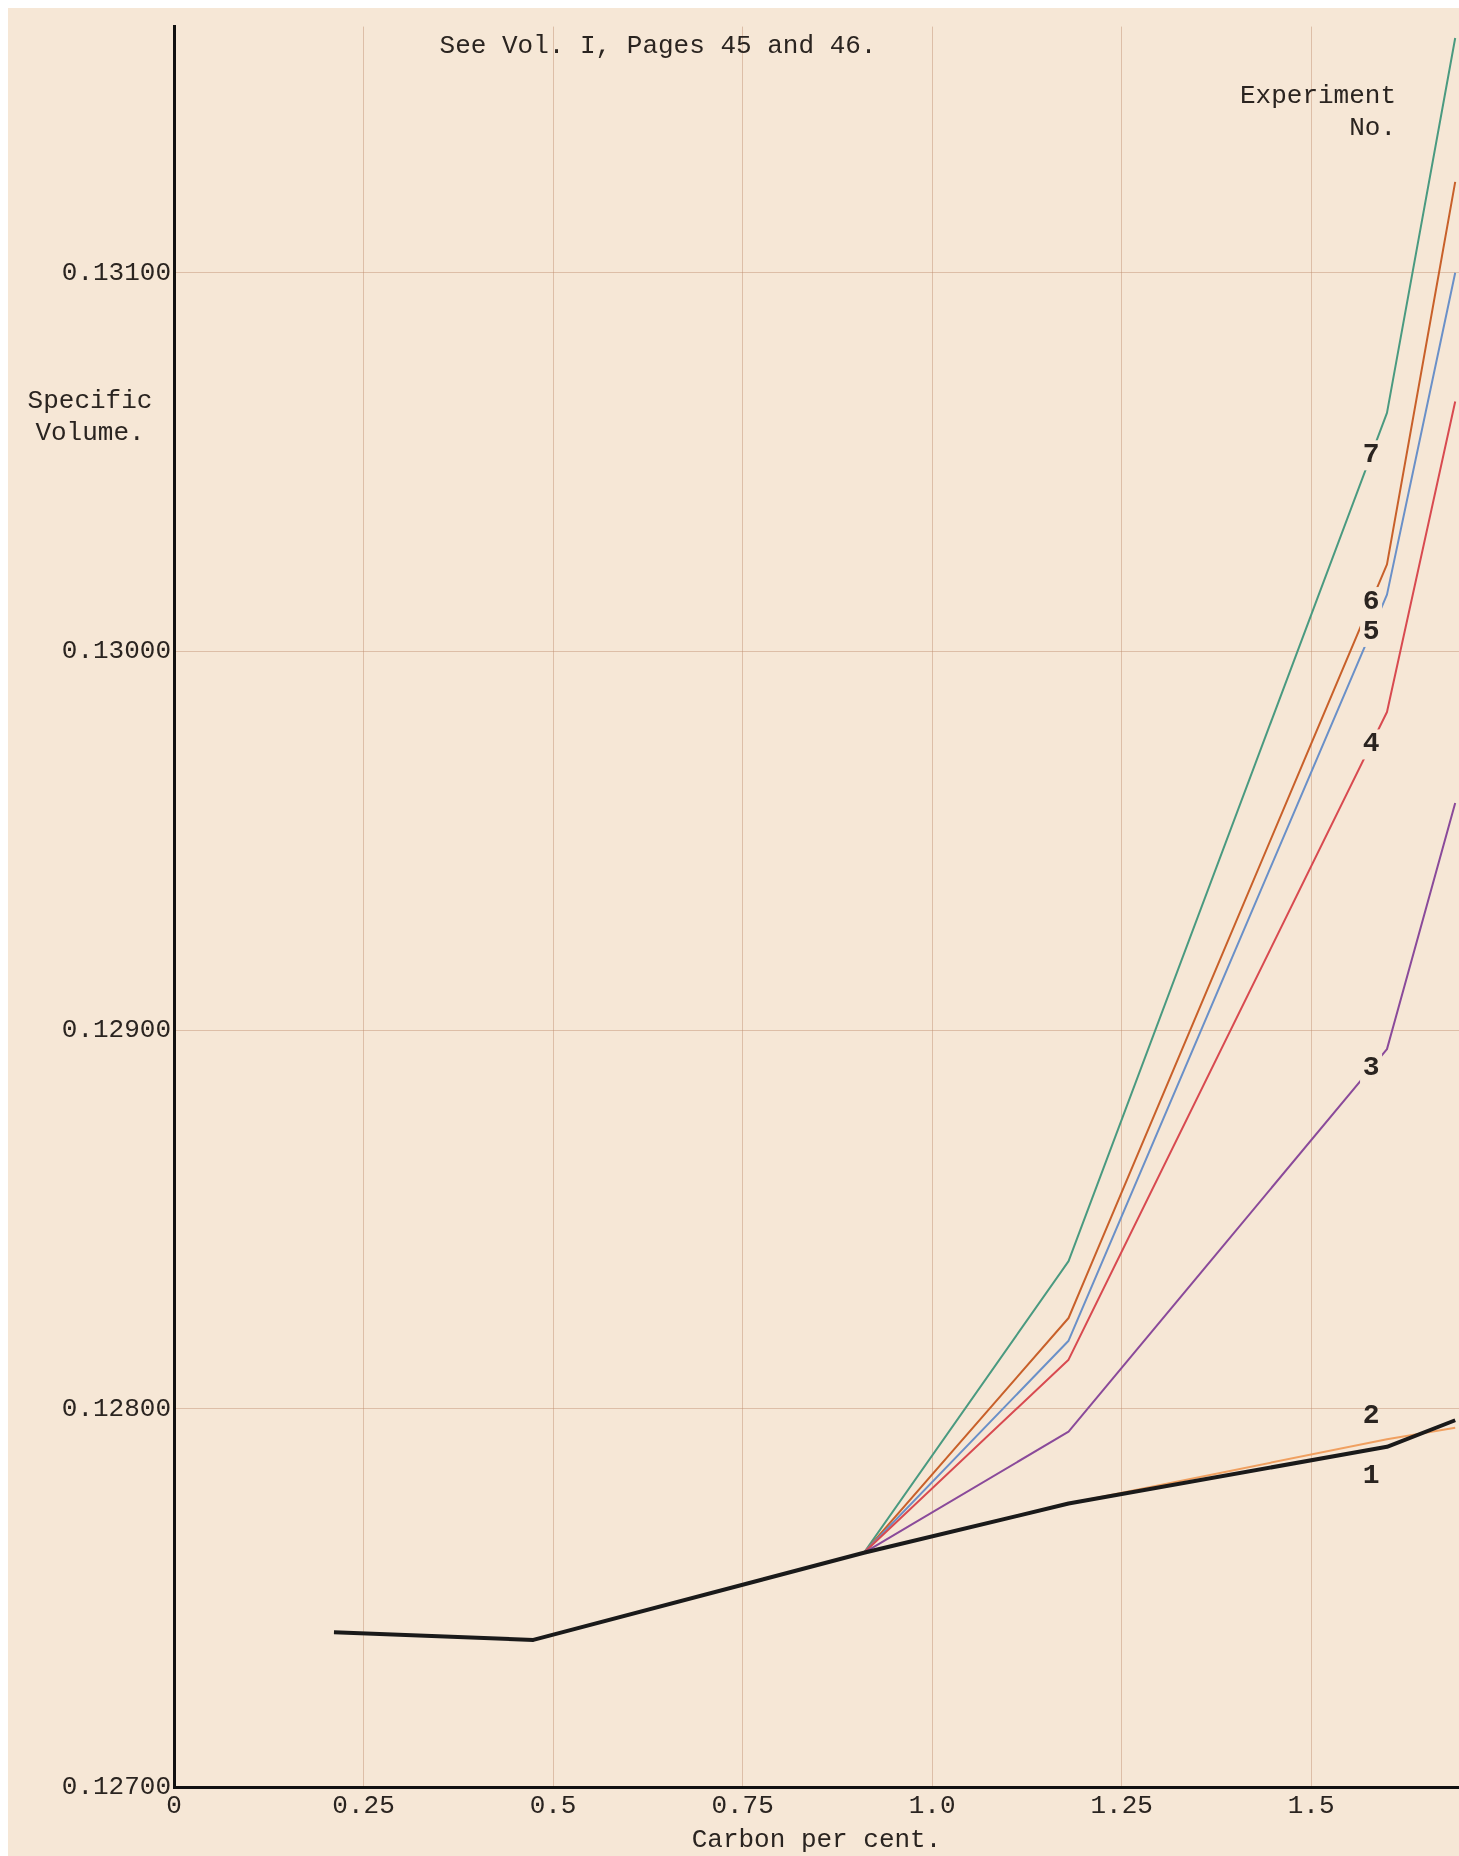 This screenshot has width=1459, height=1856. What do you see at coordinates (1371, 744) in the screenshot?
I see `series-label: 4` at bounding box center [1371, 744].